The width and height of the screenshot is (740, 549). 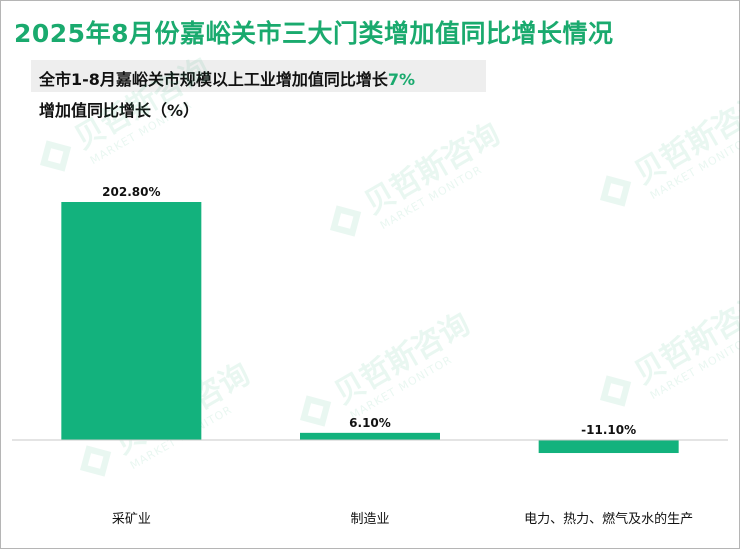 I want to click on summary-note: 全市1-8月嘉峪关市规模以上工业增加值同比增长7%, so click(x=227, y=78).